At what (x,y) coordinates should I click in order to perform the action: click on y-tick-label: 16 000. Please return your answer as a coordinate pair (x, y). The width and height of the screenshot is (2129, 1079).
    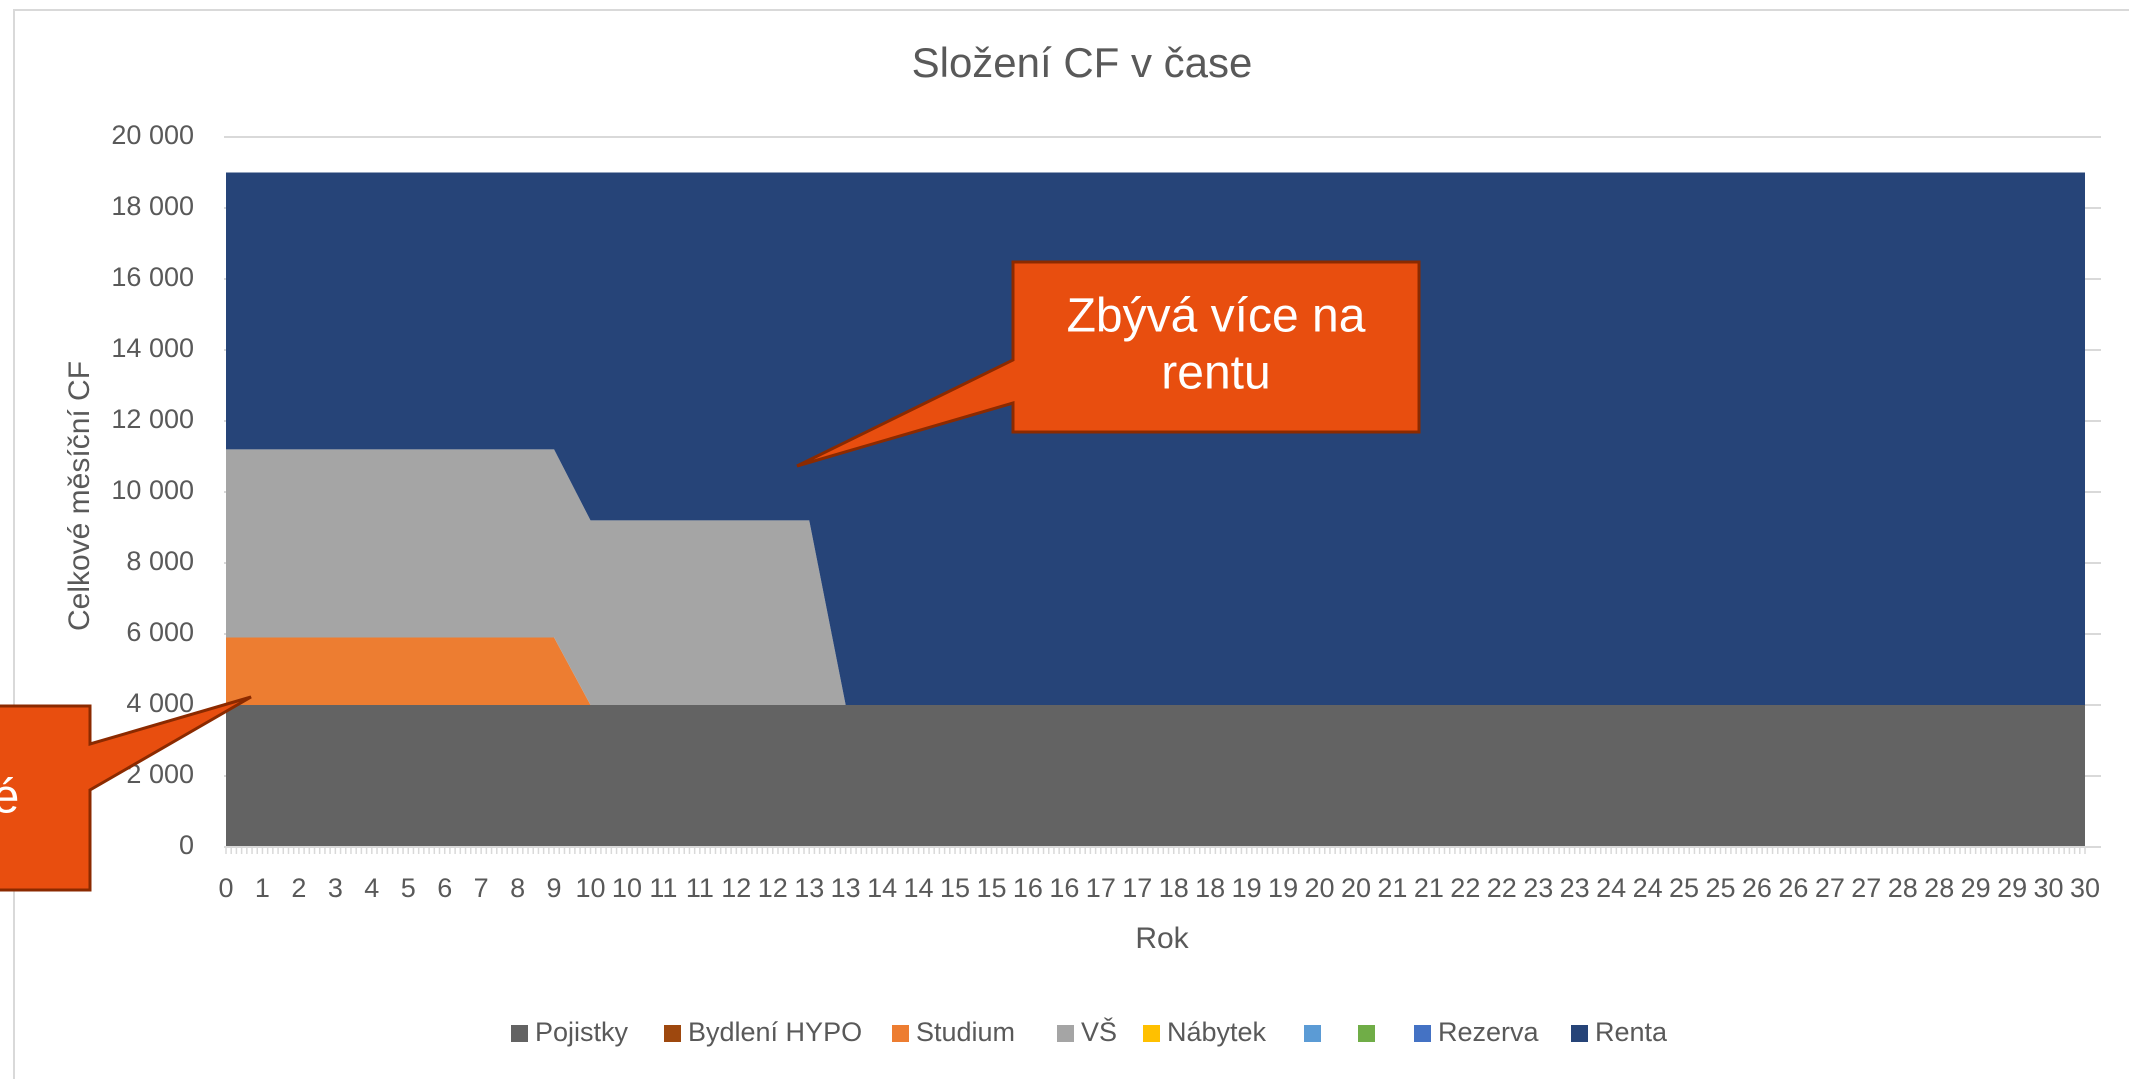
    Looking at the image, I should click on (152, 277).